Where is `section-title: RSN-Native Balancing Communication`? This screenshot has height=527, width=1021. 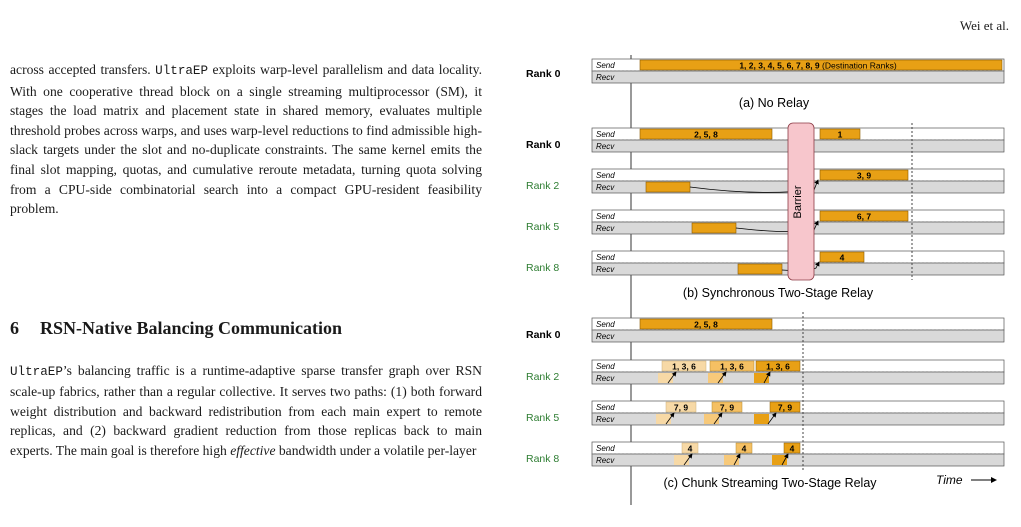 section-title: RSN-Native Balancing Communication is located at coordinates (191, 328).